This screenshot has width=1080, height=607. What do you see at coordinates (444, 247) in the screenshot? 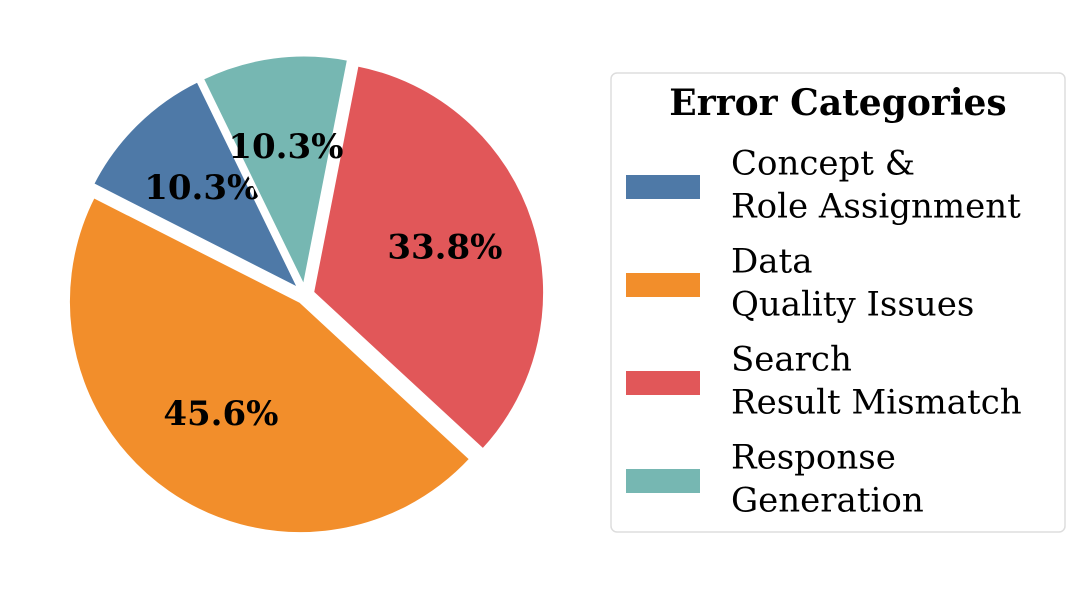
I see `slice-label: 33.8%` at bounding box center [444, 247].